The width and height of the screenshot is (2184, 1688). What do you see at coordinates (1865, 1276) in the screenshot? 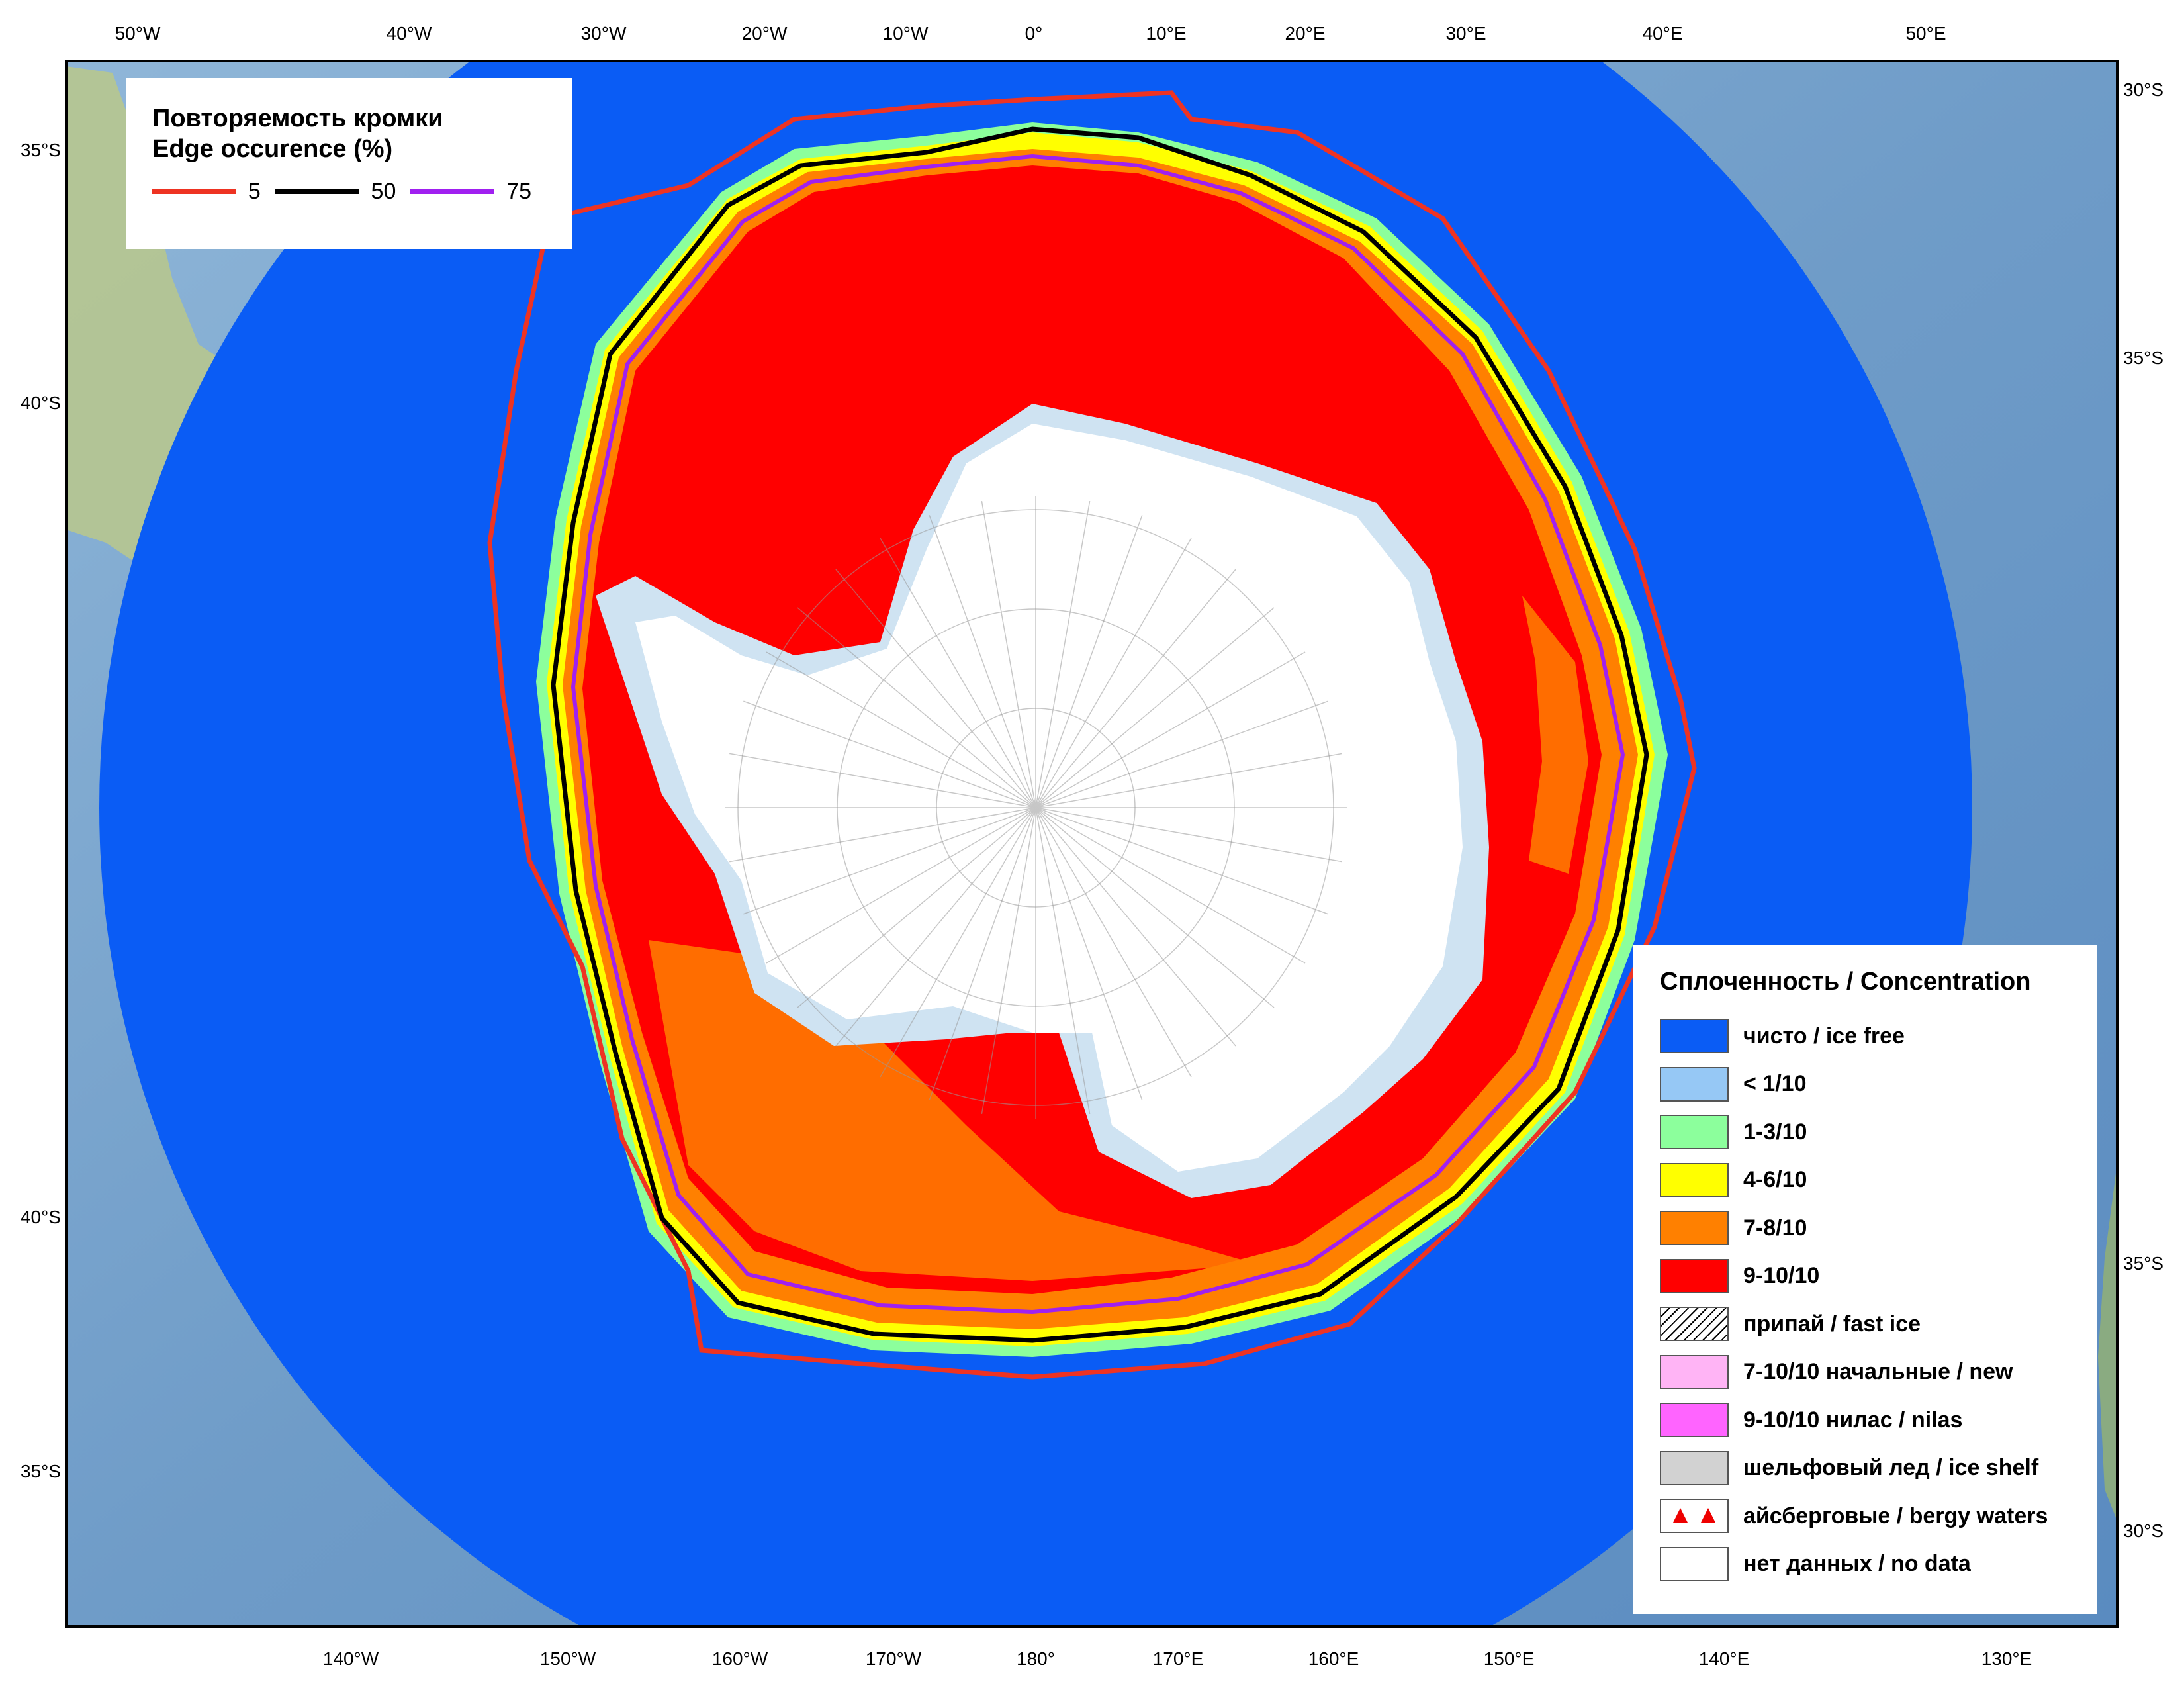
I see `concentration-legend-item: 9-10/10` at bounding box center [1865, 1276].